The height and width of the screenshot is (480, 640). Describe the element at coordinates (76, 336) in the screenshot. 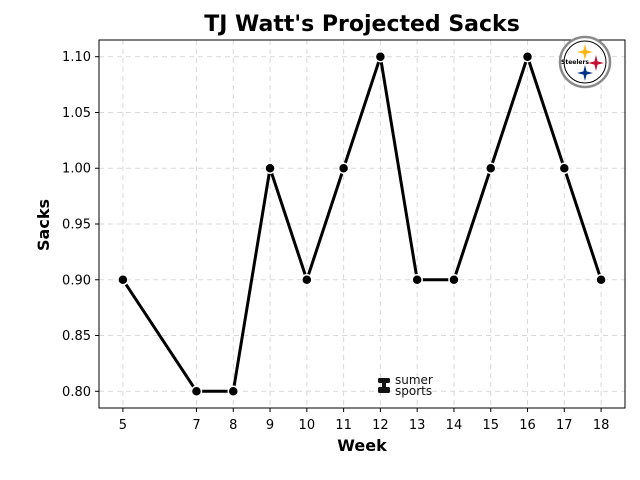

I see `y-tick-label: 0.85` at that location.